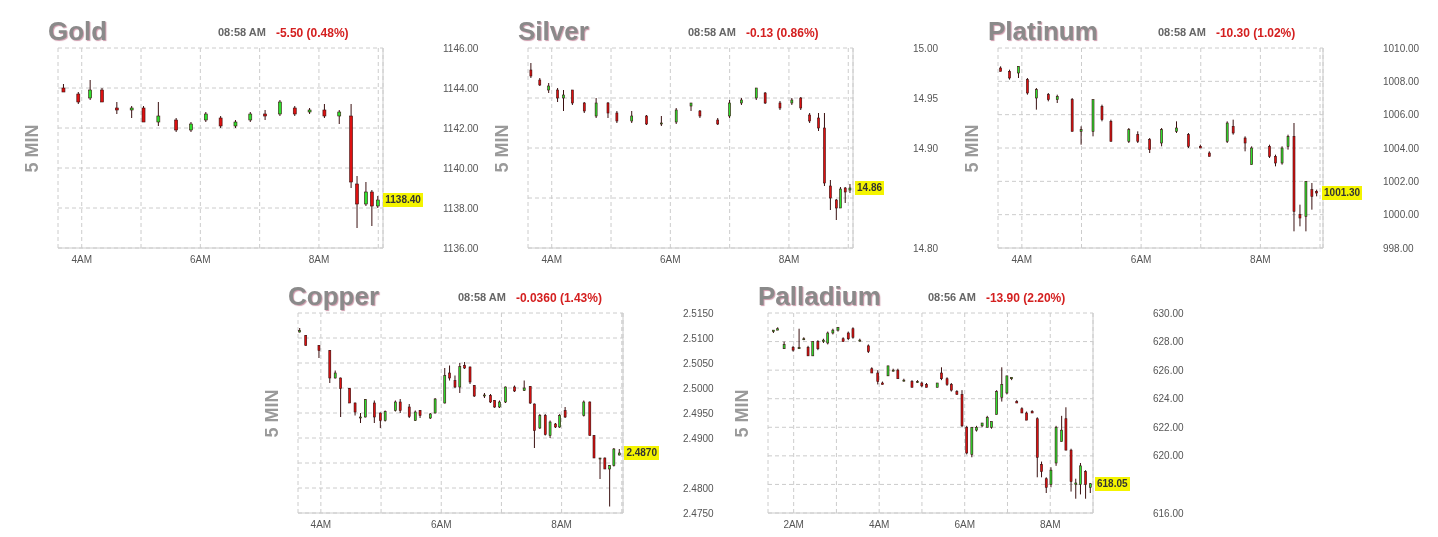  Describe the element at coordinates (699, 513) in the screenshot. I see `y-tick-label: 2.4750` at that location.